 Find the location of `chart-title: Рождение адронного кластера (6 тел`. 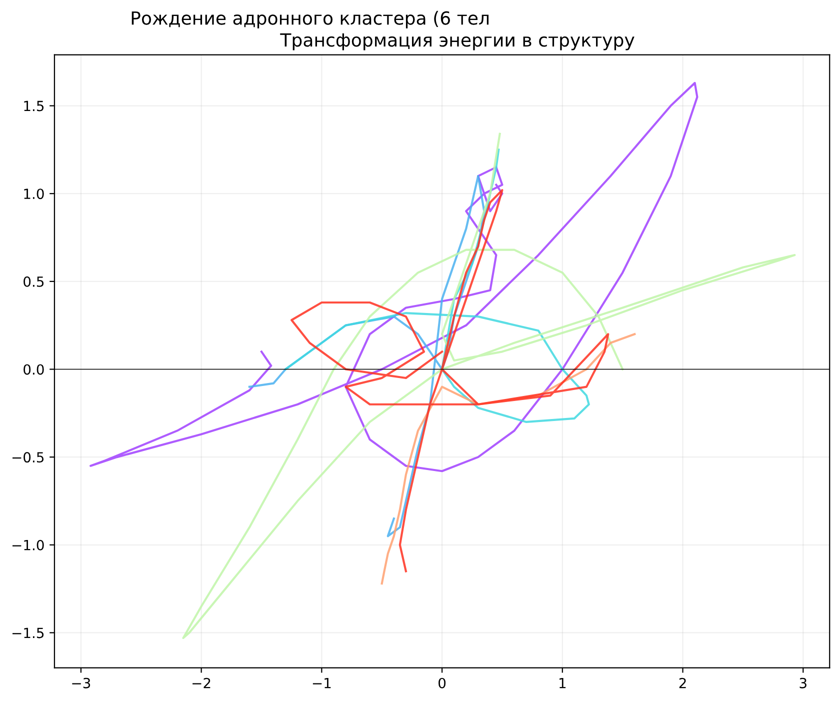

chart-title: Рождение адронного кластера (6 тел is located at coordinates (310, 19).